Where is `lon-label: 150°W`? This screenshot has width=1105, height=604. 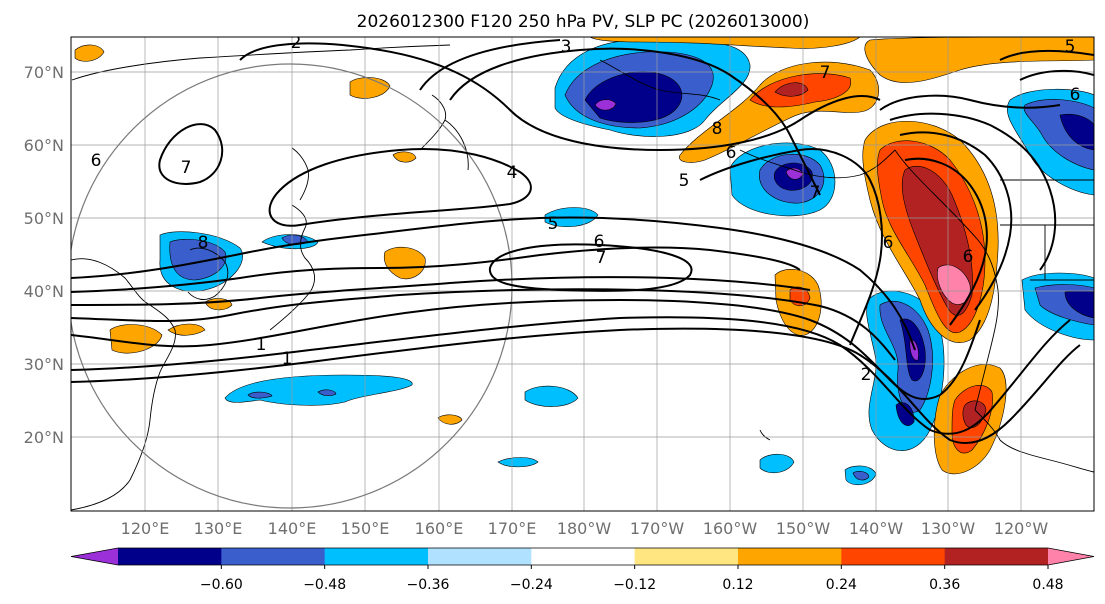
lon-label: 150°W is located at coordinates (803, 528).